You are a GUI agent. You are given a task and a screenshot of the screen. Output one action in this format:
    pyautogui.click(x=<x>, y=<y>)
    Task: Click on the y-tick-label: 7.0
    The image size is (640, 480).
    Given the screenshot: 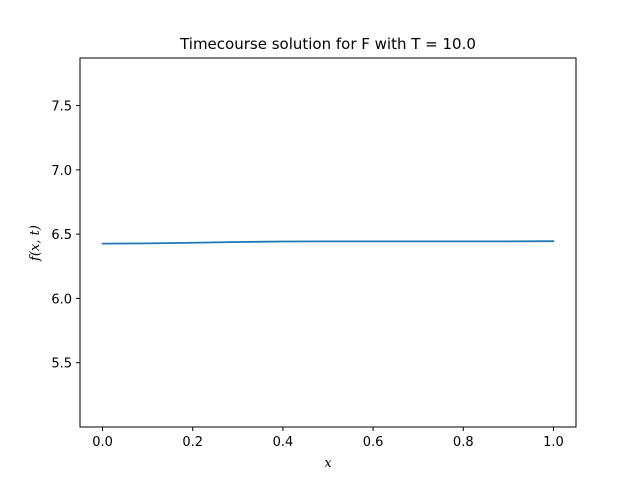 What is the action you would take?
    pyautogui.click(x=61, y=171)
    